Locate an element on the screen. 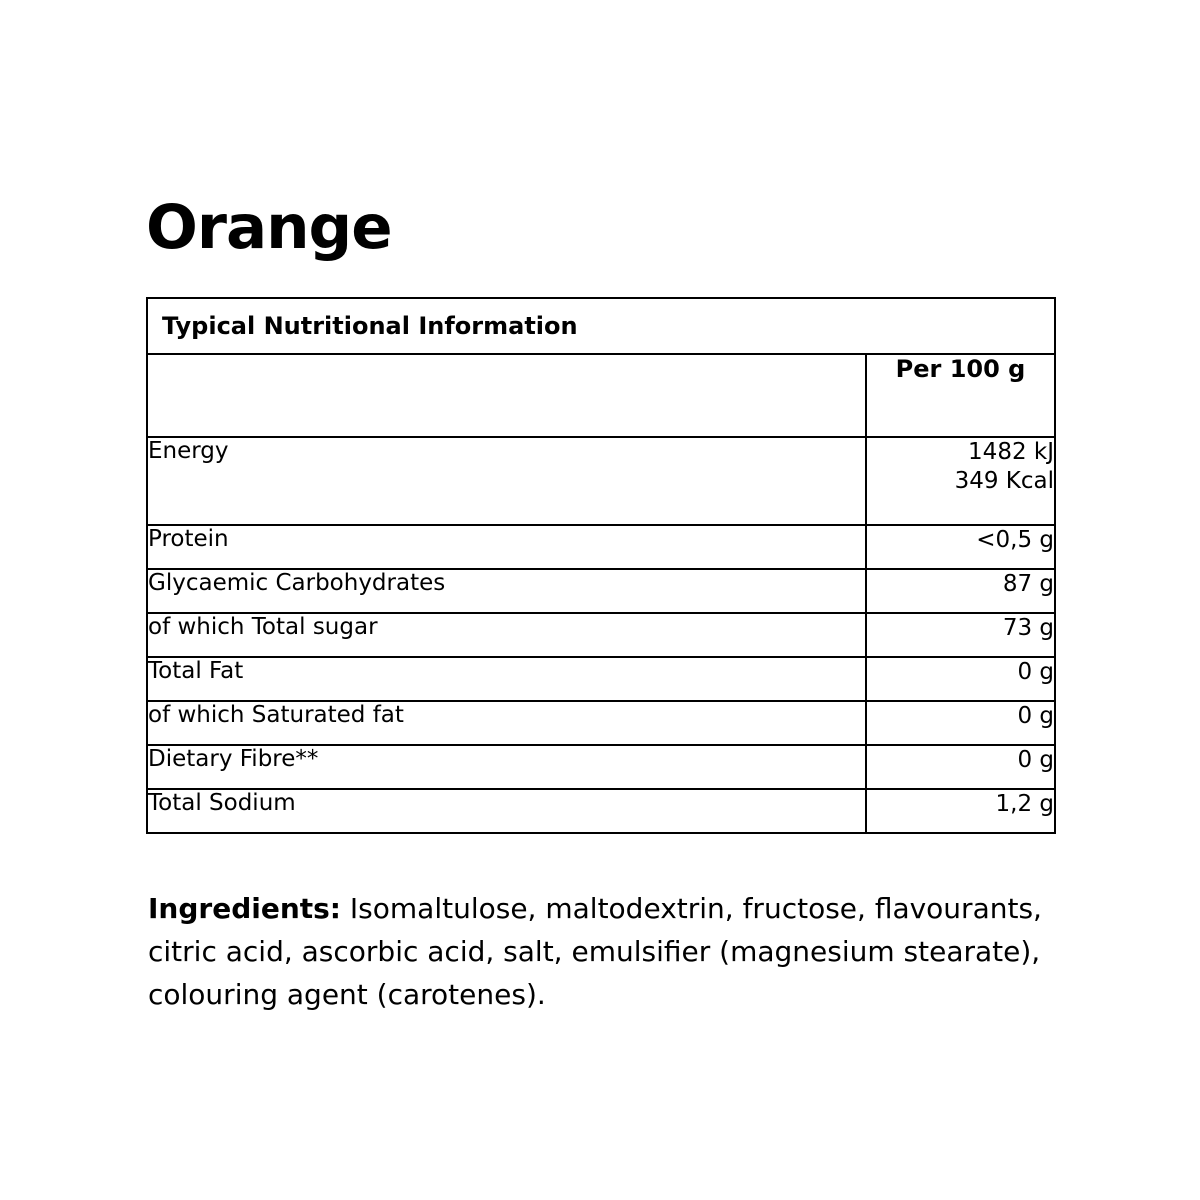  nutrient-row: Glycaemic Carbohydrates 87 g is located at coordinates (601, 591).